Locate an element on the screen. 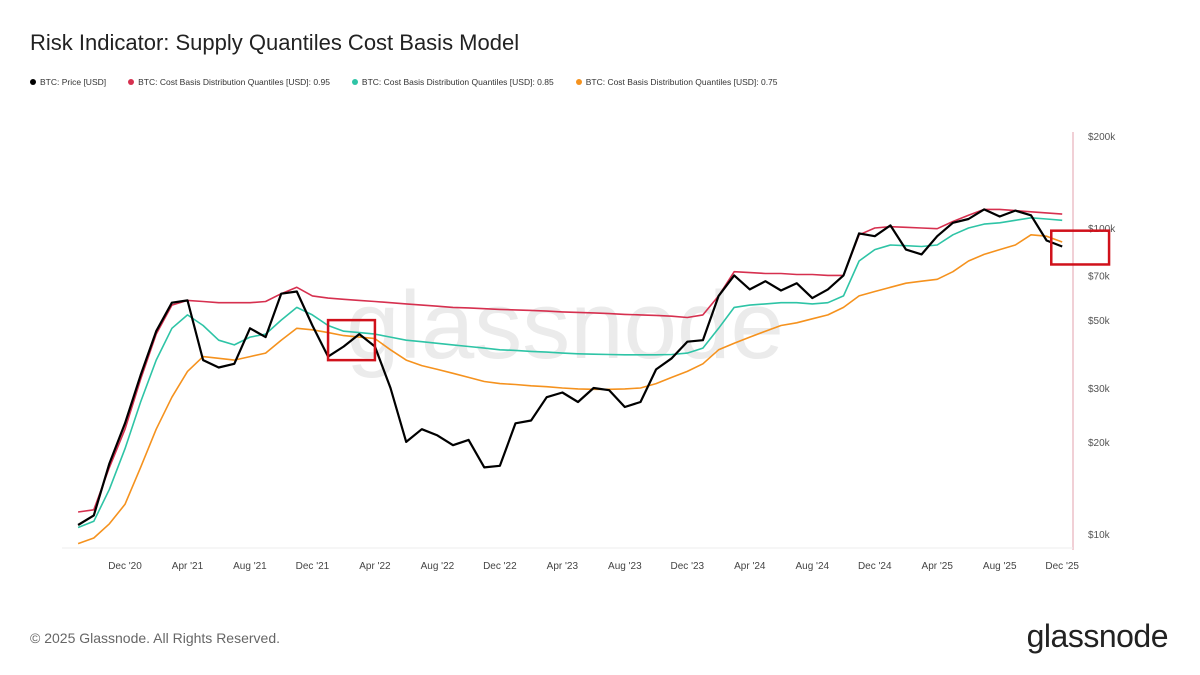  glassnode-logo: glassnode is located at coordinates (1097, 636).